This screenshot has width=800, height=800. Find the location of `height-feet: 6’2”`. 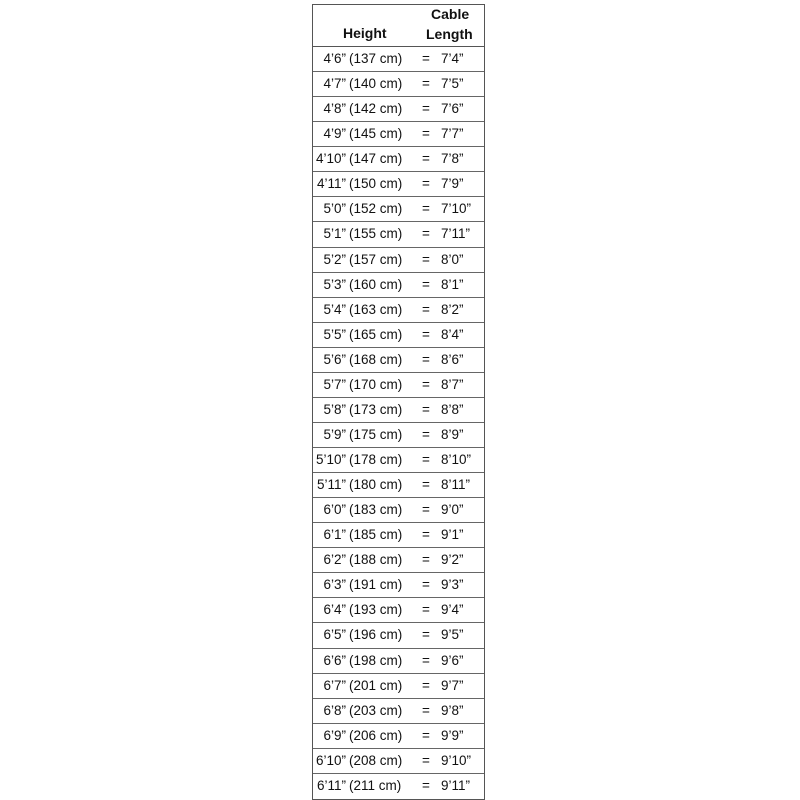

height-feet: 6’2” is located at coordinates (334, 560).